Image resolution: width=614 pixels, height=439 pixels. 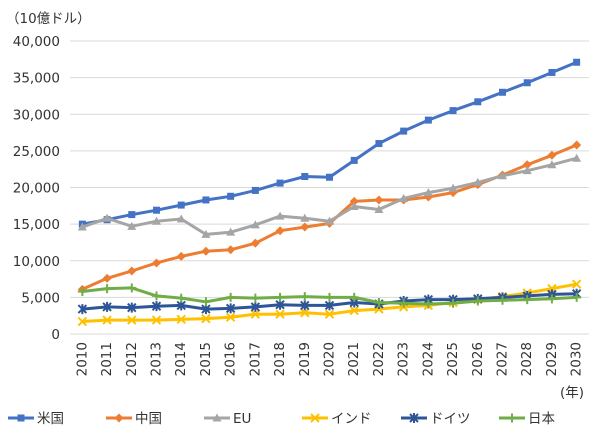 I want to click on x-tick-label: 2024, so click(x=428, y=359).